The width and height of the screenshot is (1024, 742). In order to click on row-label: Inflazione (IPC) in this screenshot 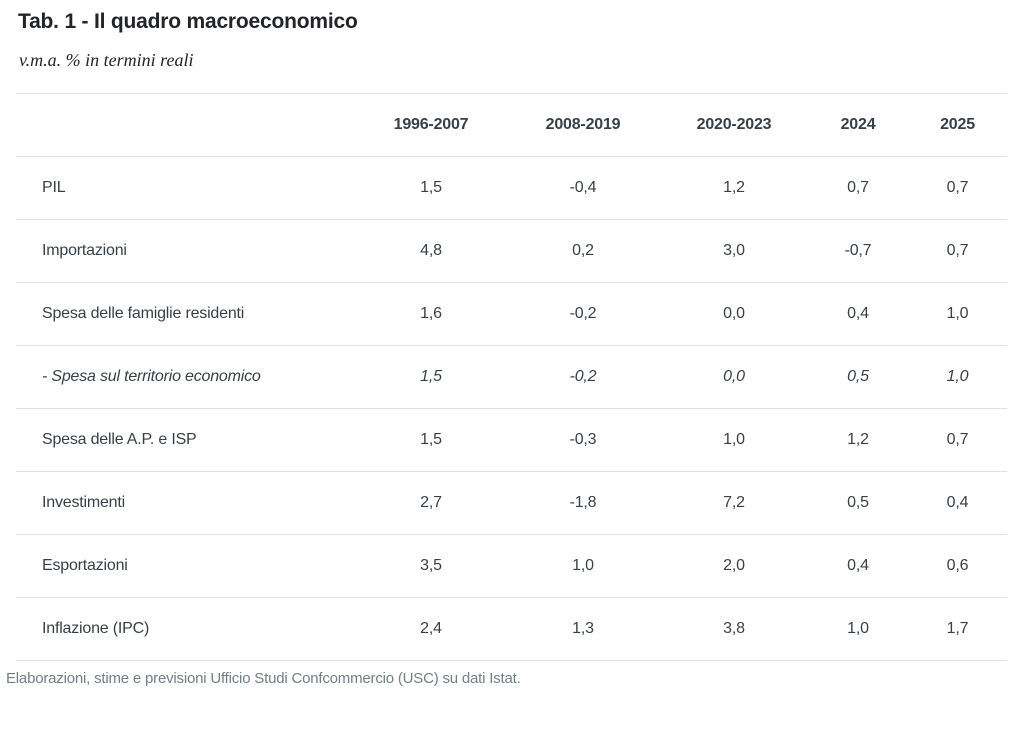, I will do `click(186, 629)`.